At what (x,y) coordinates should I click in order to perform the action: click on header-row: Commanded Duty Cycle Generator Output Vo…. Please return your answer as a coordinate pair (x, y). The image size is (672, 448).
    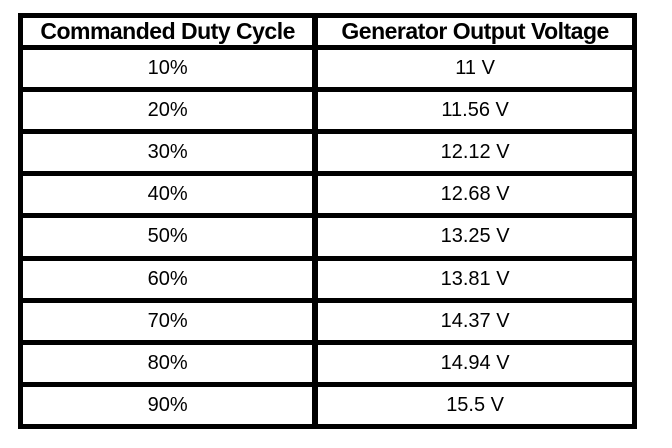
    Looking at the image, I should click on (328, 31).